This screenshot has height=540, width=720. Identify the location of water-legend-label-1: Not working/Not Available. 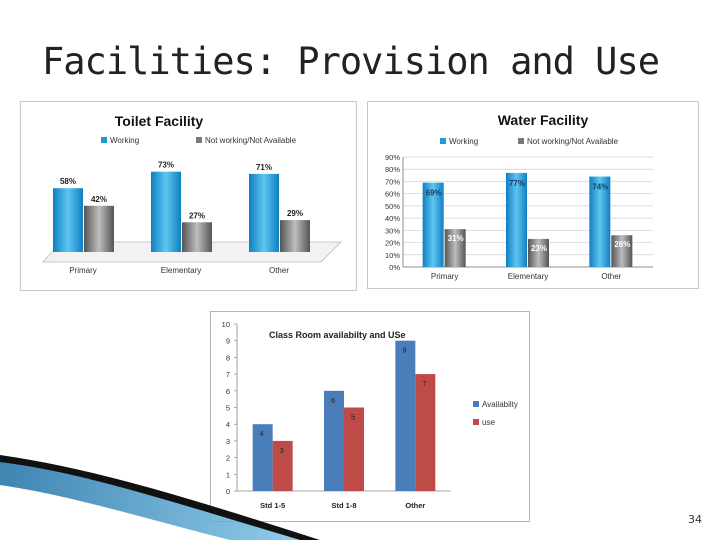
(573, 141).